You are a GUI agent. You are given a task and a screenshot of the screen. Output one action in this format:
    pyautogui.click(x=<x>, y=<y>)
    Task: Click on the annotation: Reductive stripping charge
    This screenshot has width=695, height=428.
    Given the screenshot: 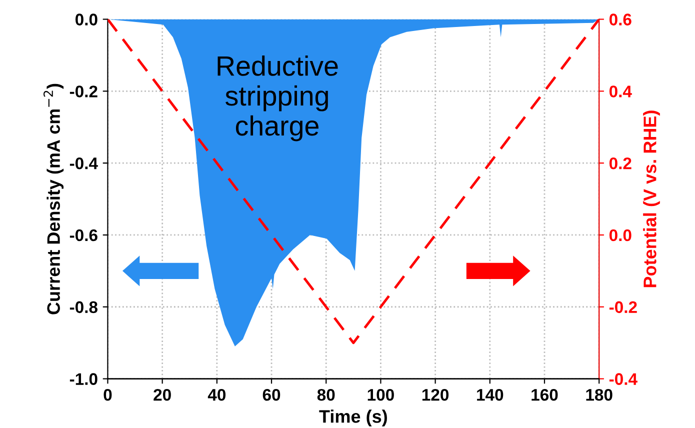 What is the action you would take?
    pyautogui.click(x=278, y=98)
    